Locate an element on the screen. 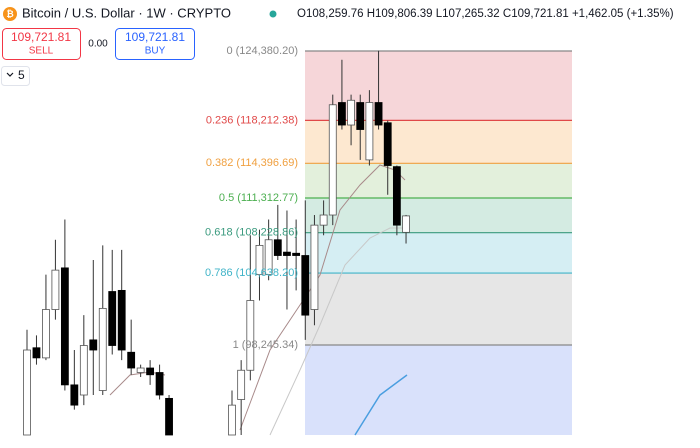 The image size is (700, 448). bitcoin-glyph: ₿ is located at coordinates (9, 14).